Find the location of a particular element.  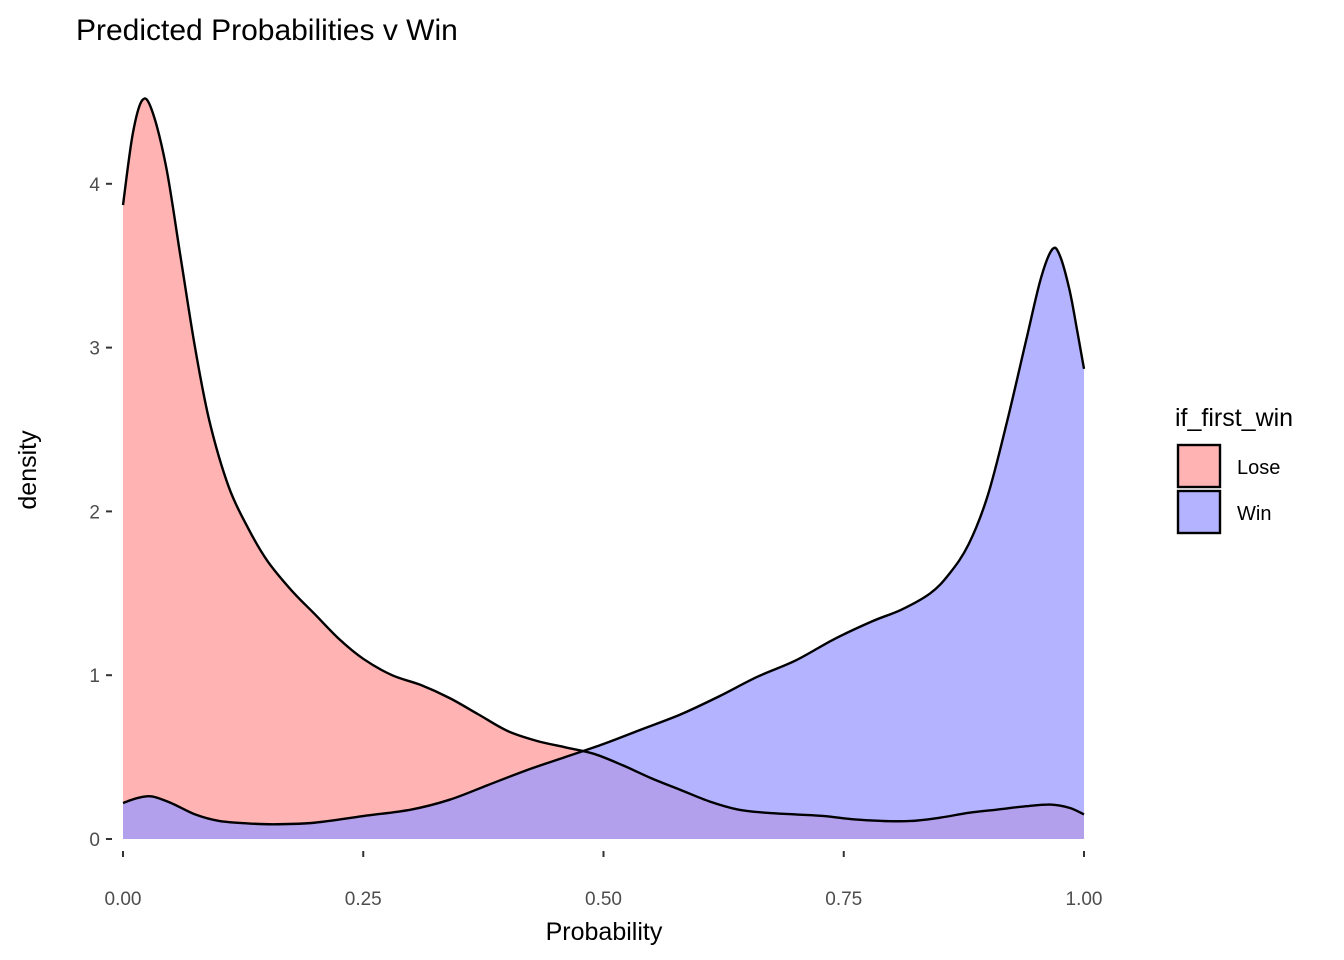

x-axis-title: Probability is located at coordinates (604, 932).